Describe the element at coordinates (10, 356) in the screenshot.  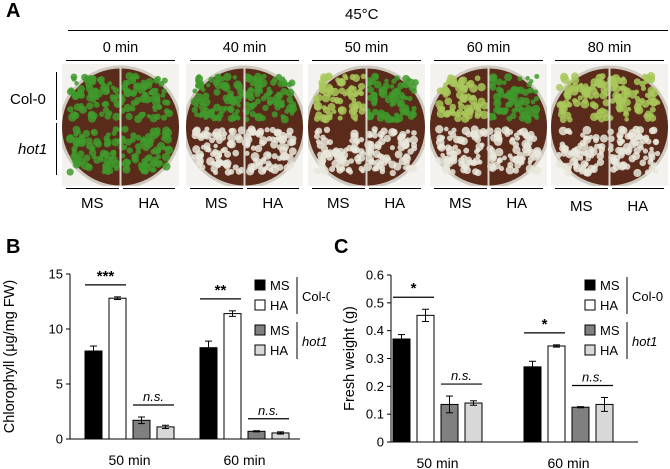
I see `y-axis-label: Chlorophyll (μg/mg FW)` at that location.